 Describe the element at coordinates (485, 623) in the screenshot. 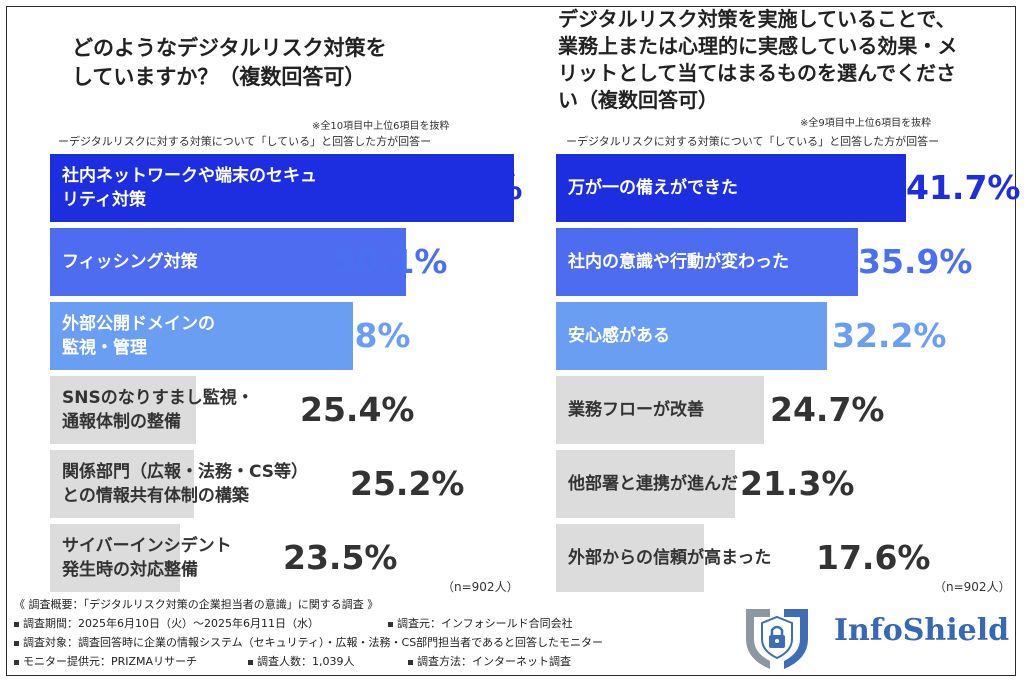

I see `survey-source-text: 調査元：インフォシールド合同会社` at that location.